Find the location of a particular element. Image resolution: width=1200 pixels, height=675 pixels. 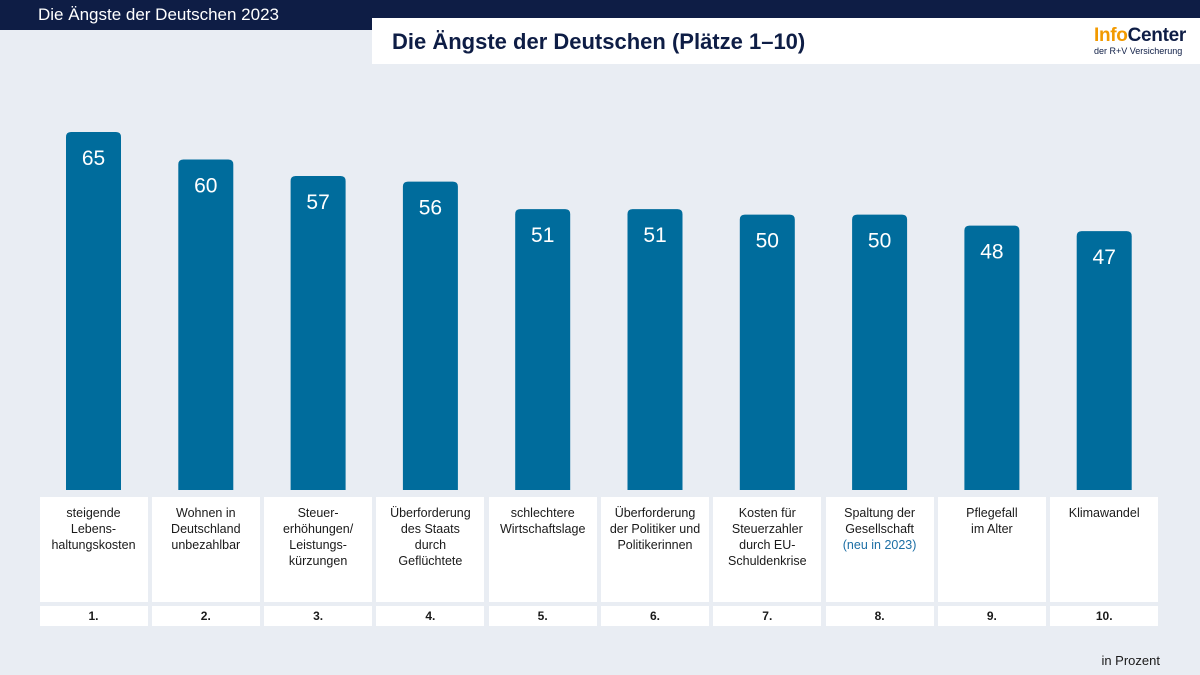

category-label-line: durch is located at coordinates (430, 545).